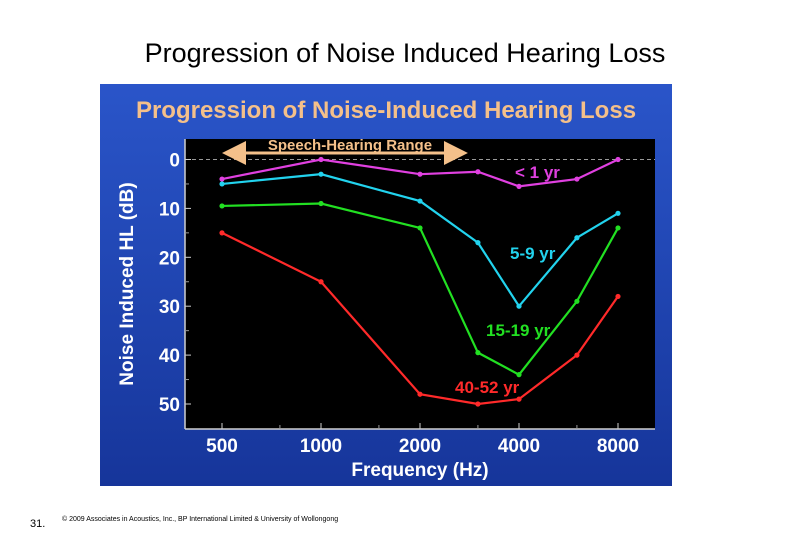 This screenshot has width=810, height=540. What do you see at coordinates (419, 470) in the screenshot?
I see `x-axis-label: Frequency (Hz)` at bounding box center [419, 470].